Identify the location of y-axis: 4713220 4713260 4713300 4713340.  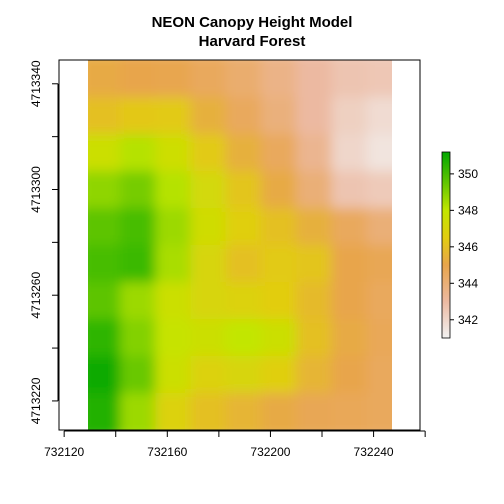
(44, 242).